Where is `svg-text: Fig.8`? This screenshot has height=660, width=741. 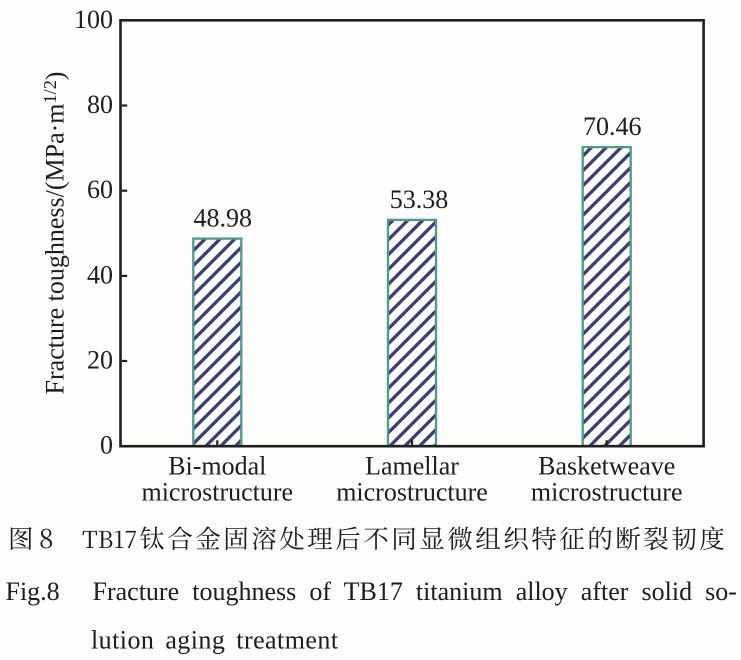
svg-text: Fig.8 is located at coordinates (33, 591).